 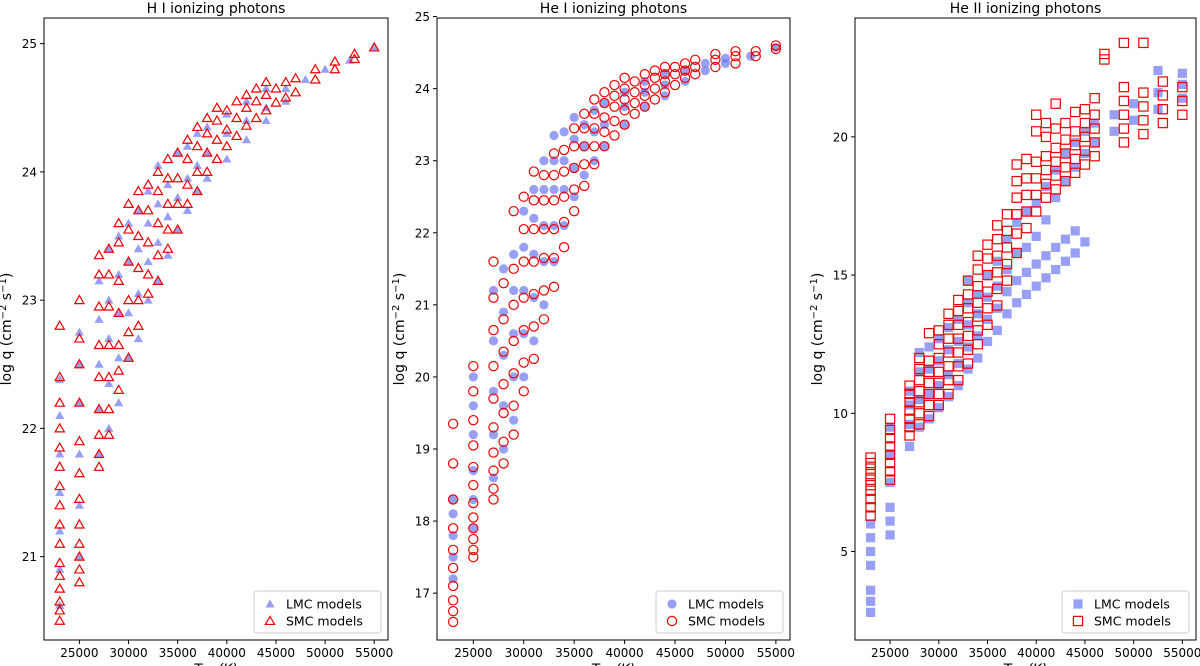 What do you see at coordinates (596, 664) in the screenshot?
I see `x-label-main: T` at bounding box center [596, 664].